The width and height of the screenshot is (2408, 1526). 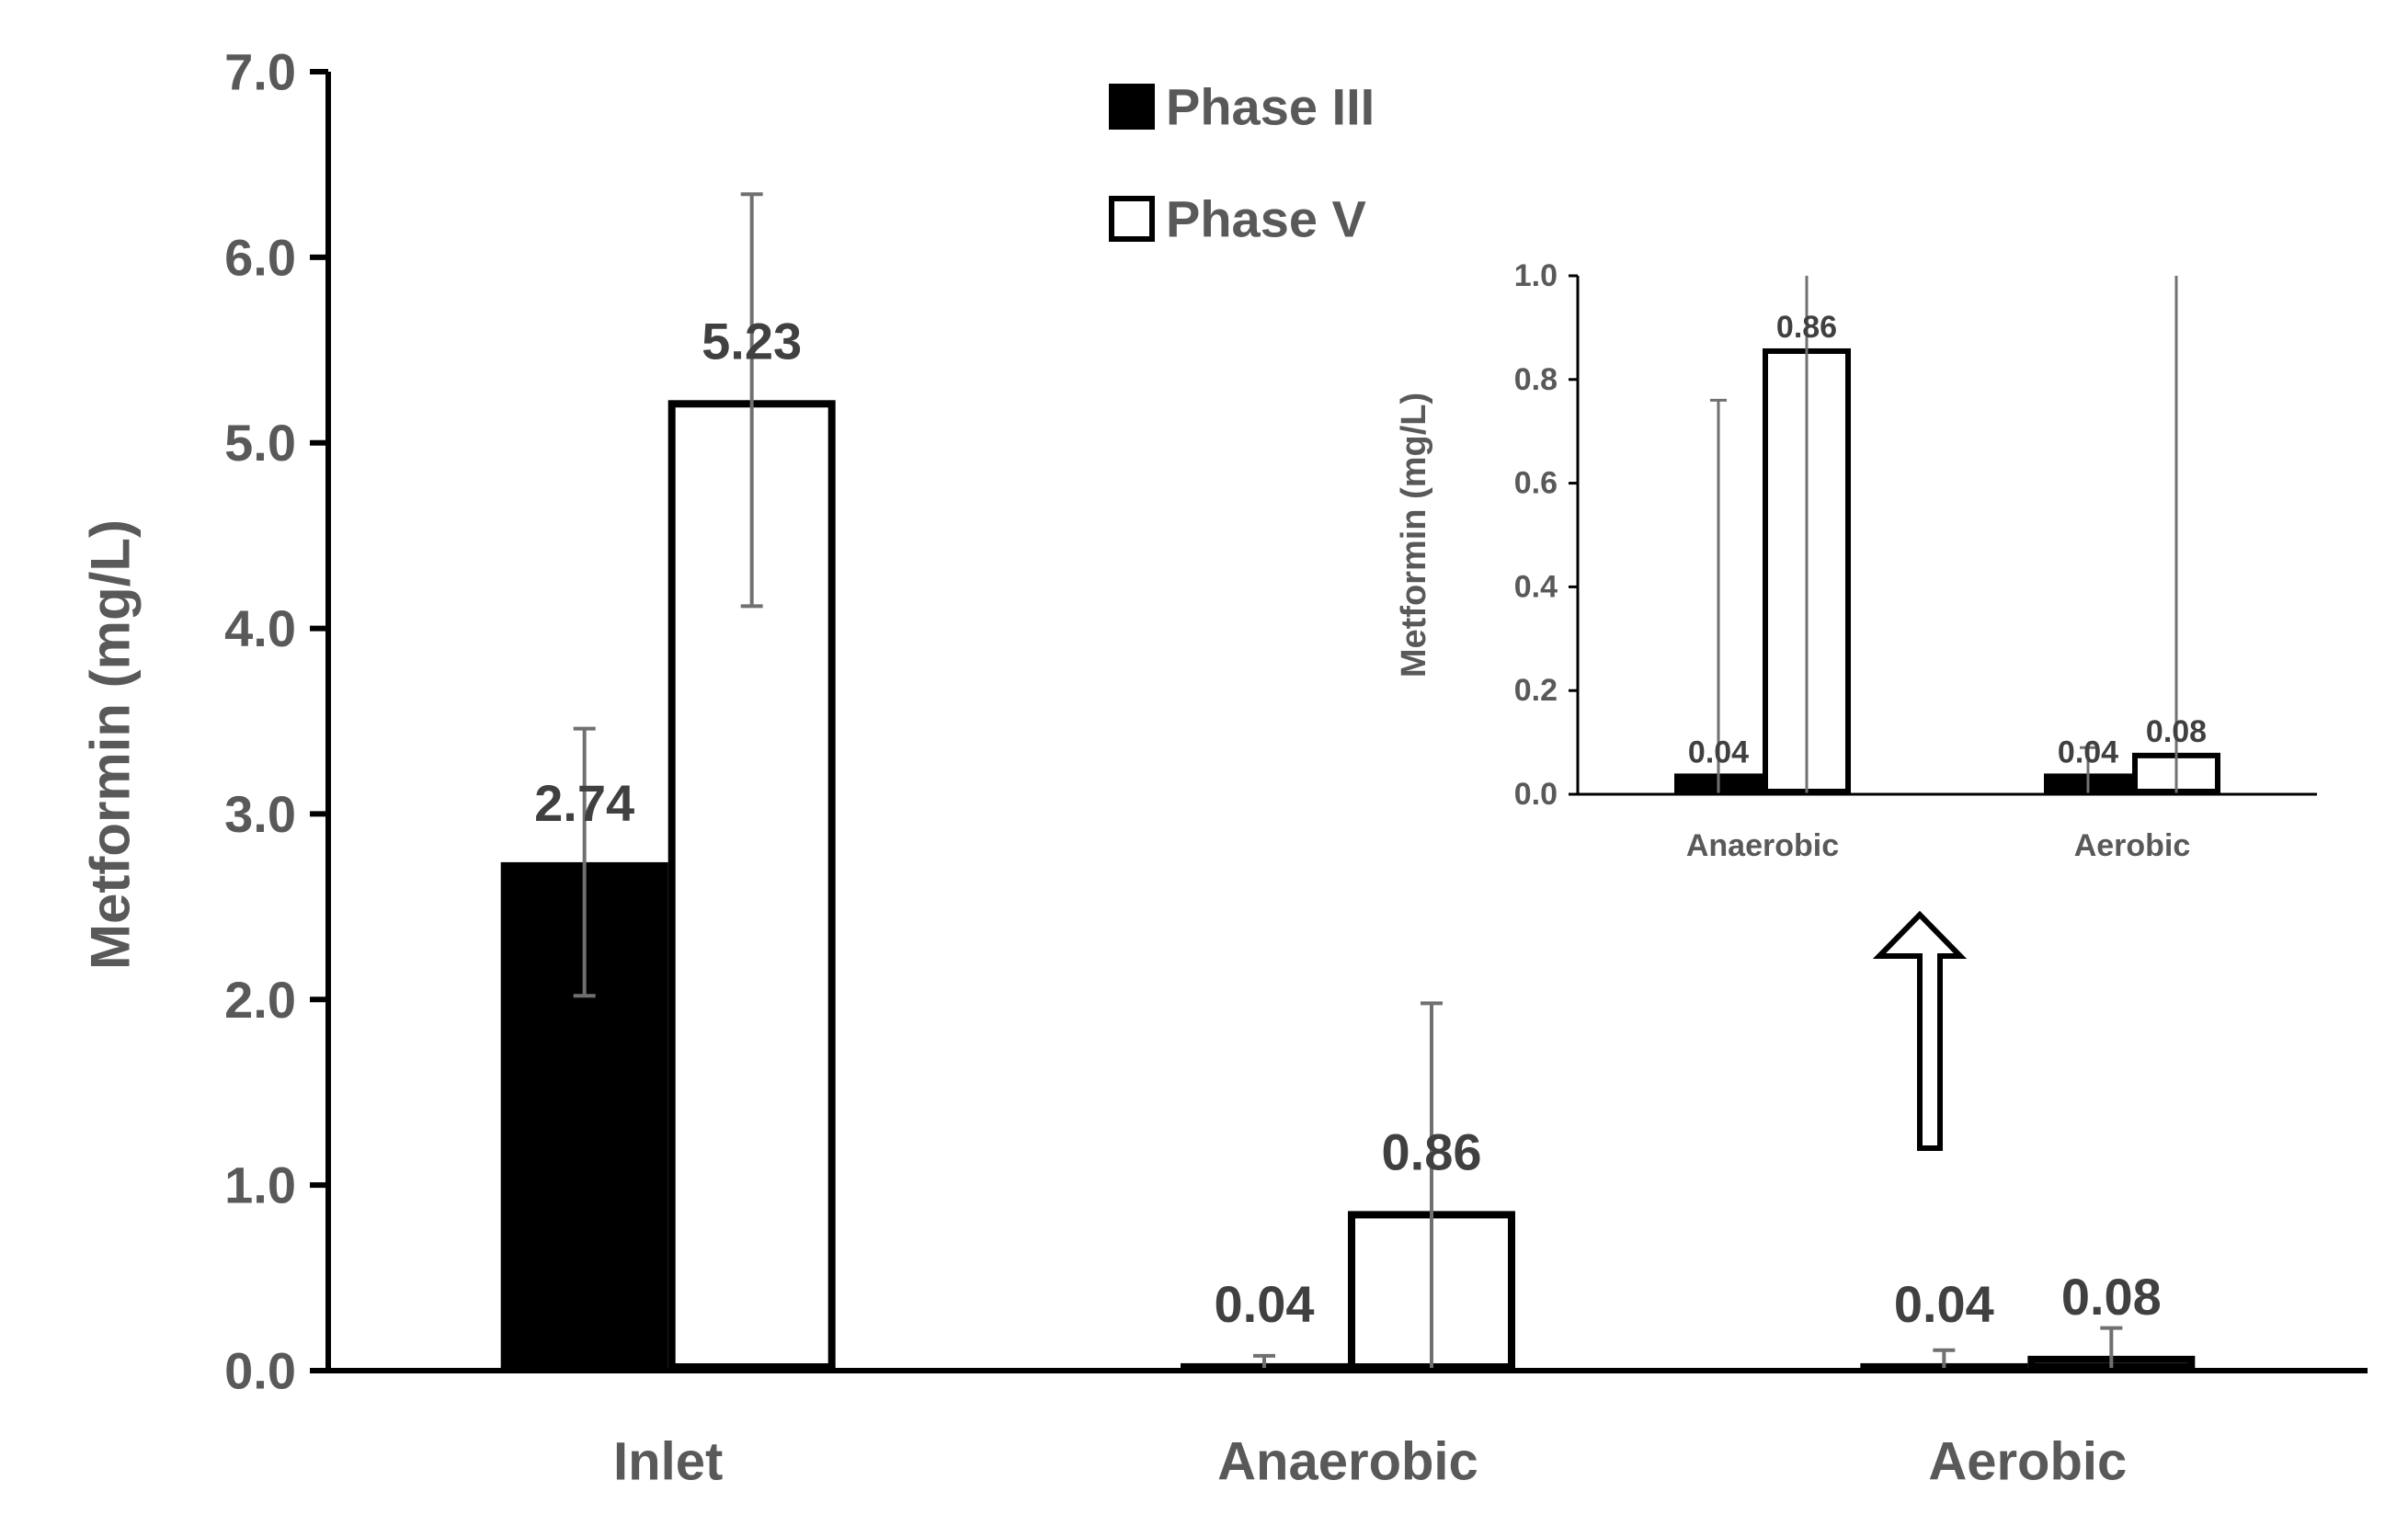 What do you see at coordinates (260, 628) in the screenshot?
I see `y-tick-label: 4.0` at bounding box center [260, 628].